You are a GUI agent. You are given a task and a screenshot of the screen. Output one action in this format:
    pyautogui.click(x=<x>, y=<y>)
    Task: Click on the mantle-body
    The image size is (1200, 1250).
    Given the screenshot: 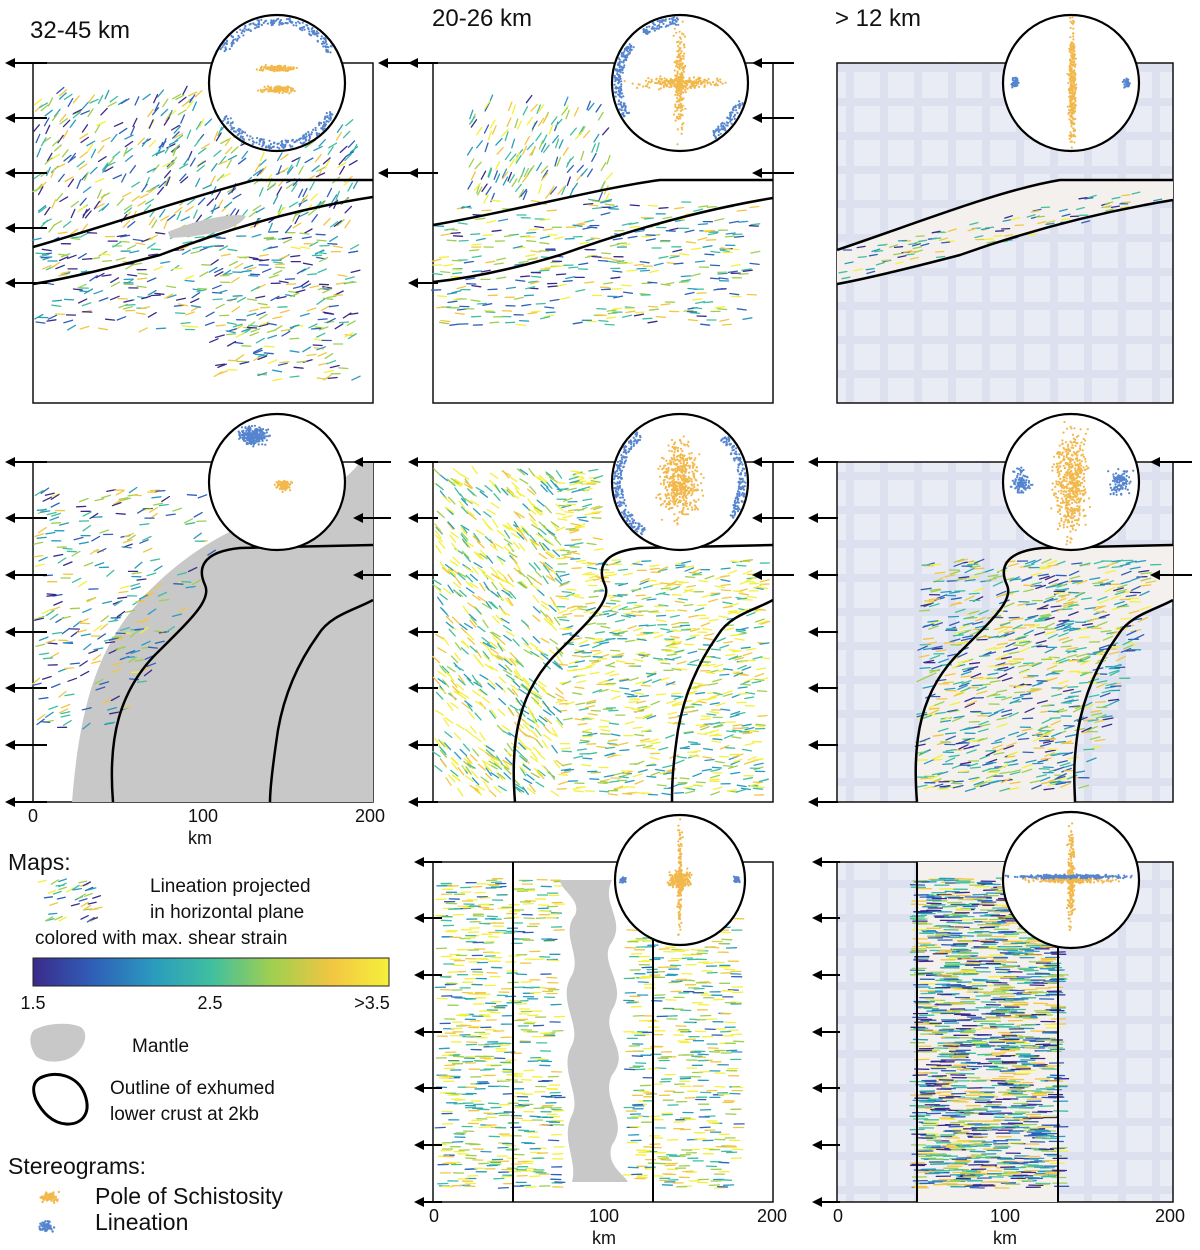 What is the action you would take?
    pyautogui.click(x=207, y=226)
    